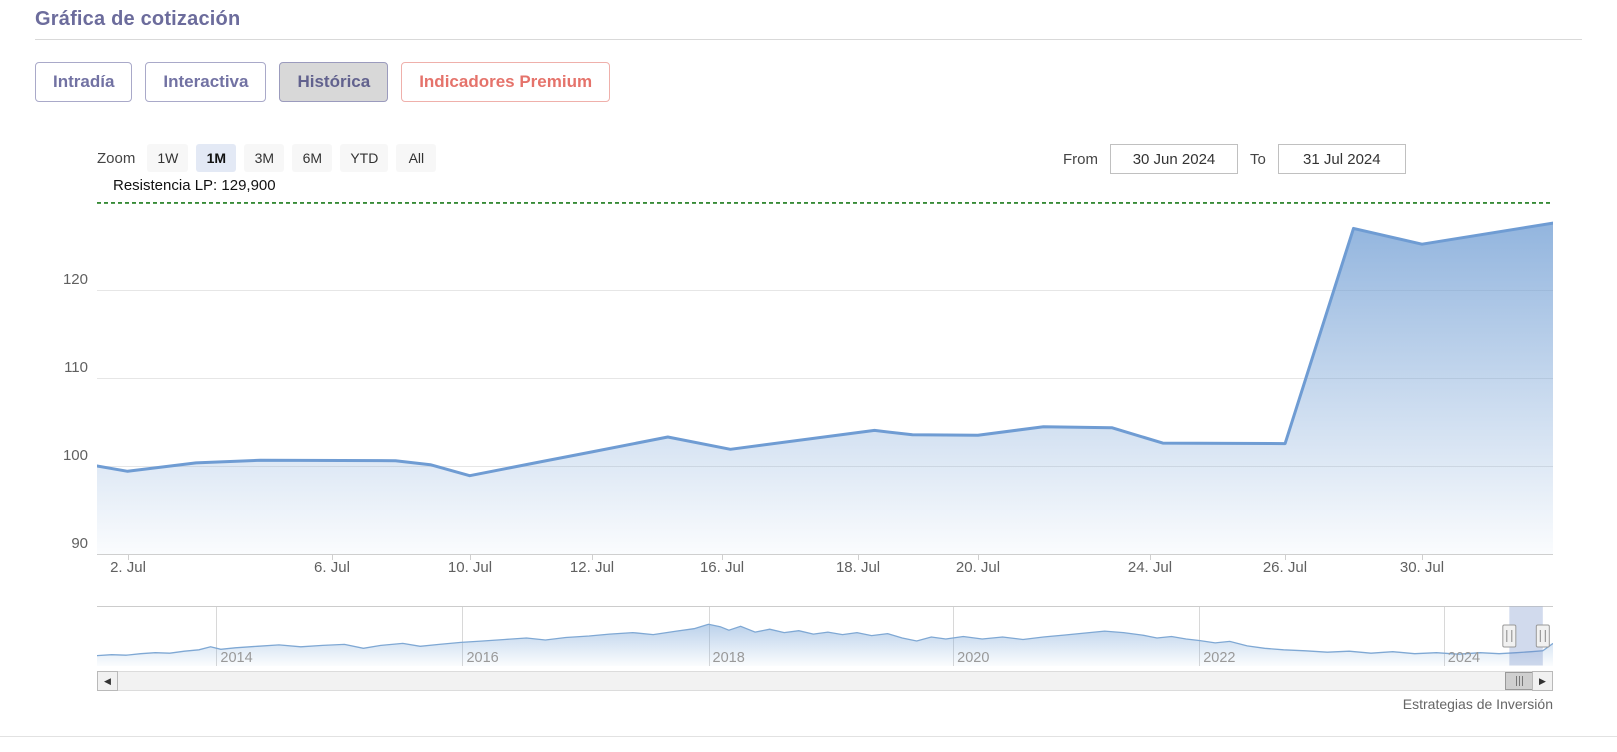 This screenshot has width=1617, height=752. Describe the element at coordinates (973, 658) in the screenshot. I see `navigator-year-label: 2020` at that location.